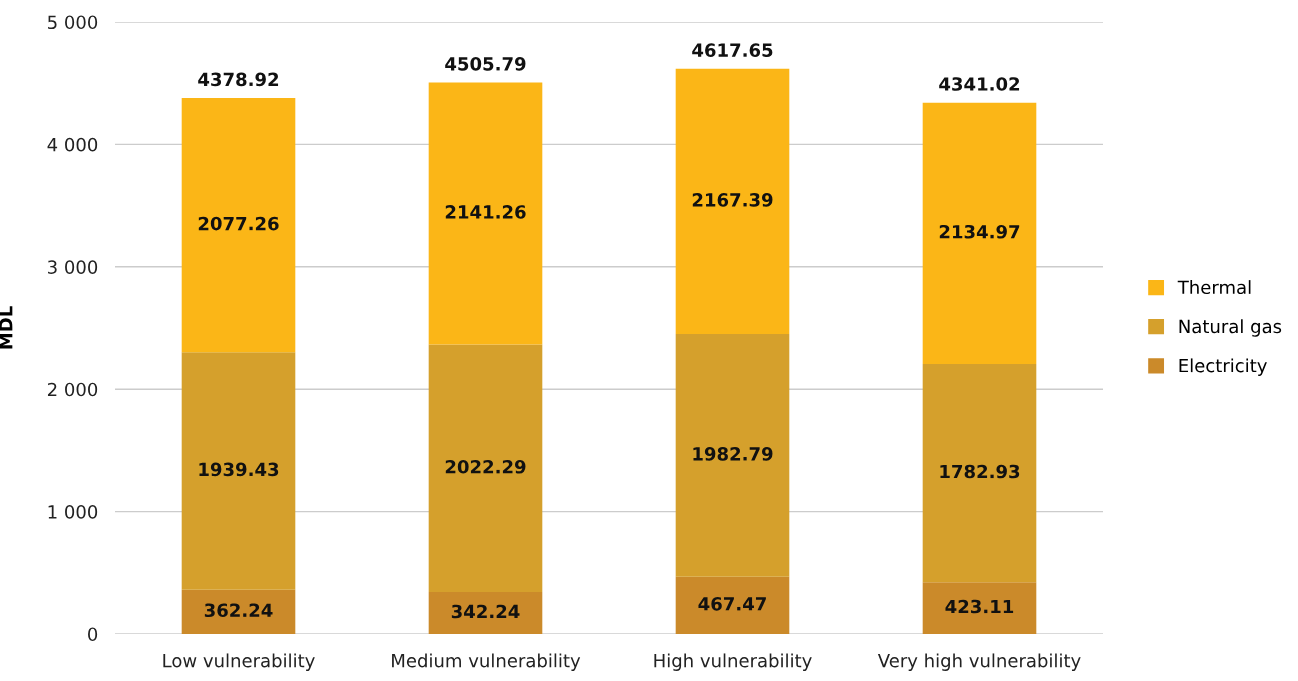  Describe the element at coordinates (73, 22) in the screenshot. I see `y-tick-label: 5 000` at that location.